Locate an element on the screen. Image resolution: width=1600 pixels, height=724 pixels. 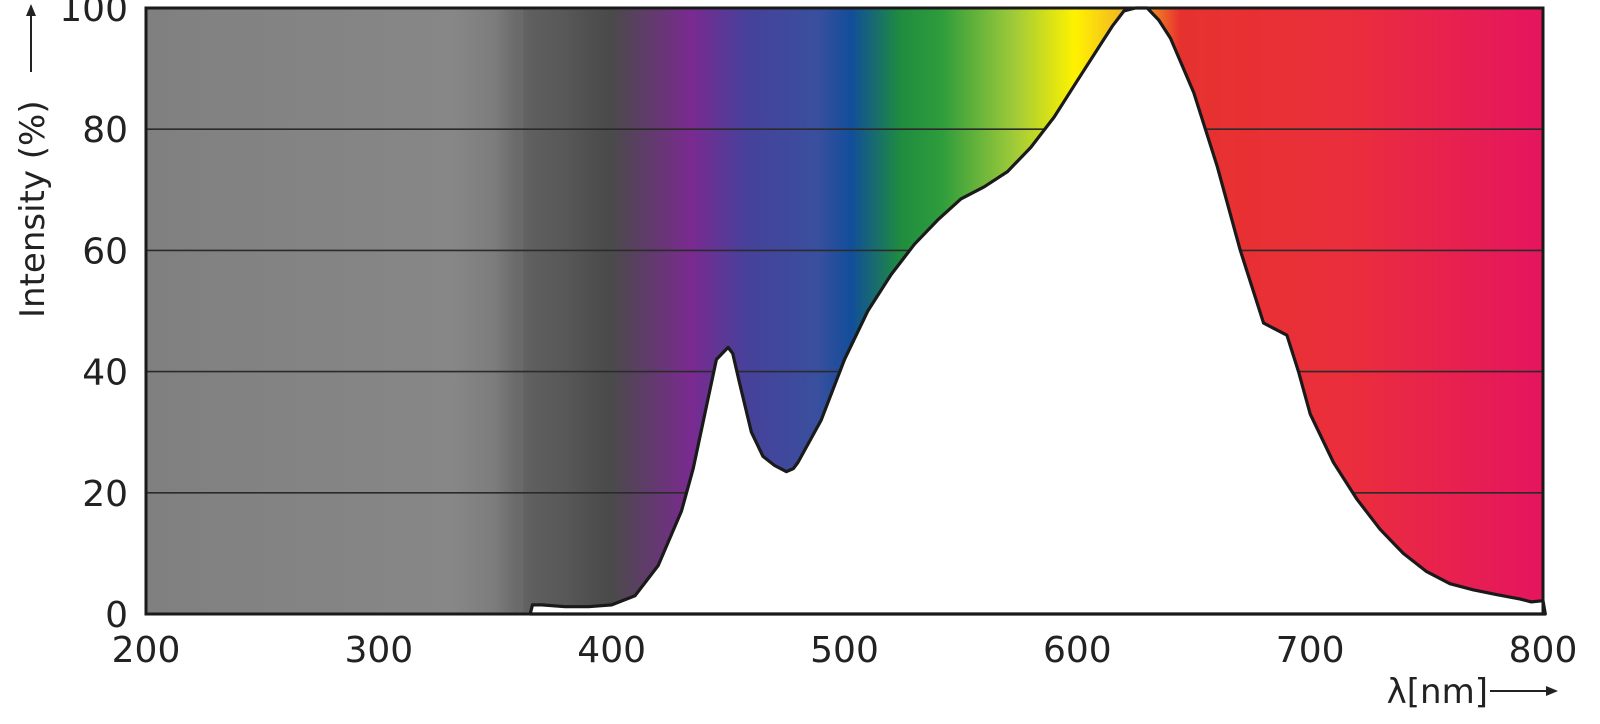
y-tick-100: 100 is located at coordinates (93, 15).